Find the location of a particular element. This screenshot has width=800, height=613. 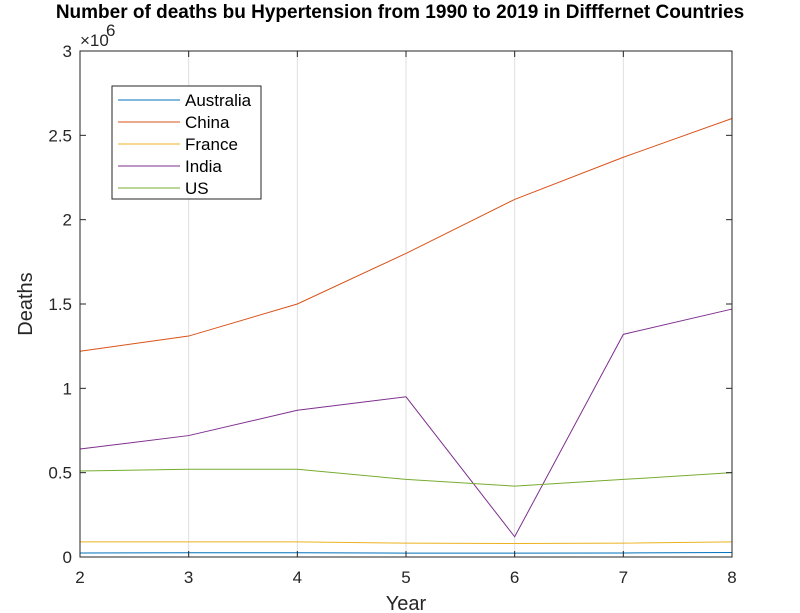

x-tick-label: 6 is located at coordinates (514, 577).